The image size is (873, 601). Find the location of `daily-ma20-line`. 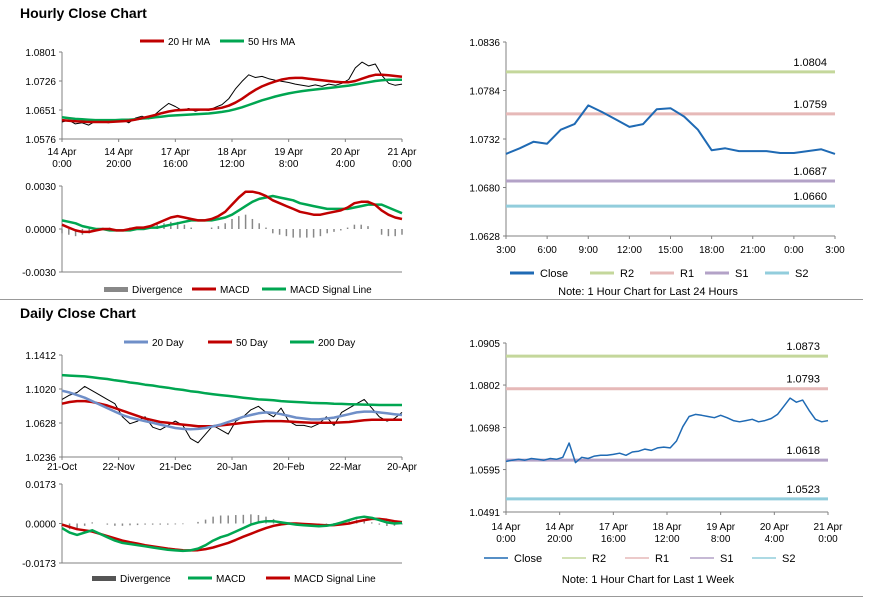

daily-ma20-line is located at coordinates (232, 410).